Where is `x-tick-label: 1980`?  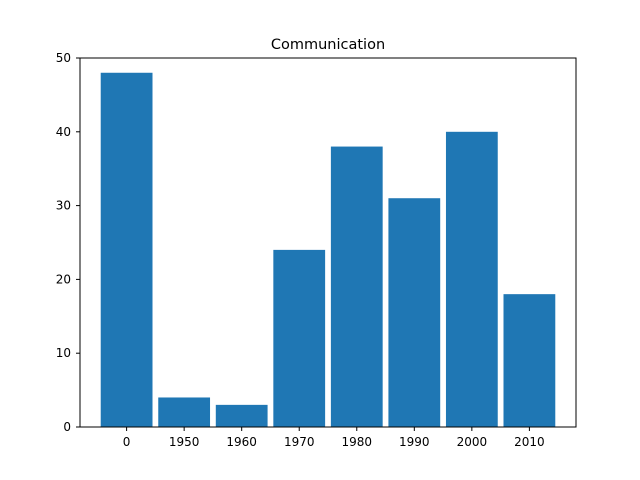
x-tick-label: 1980 is located at coordinates (356, 442).